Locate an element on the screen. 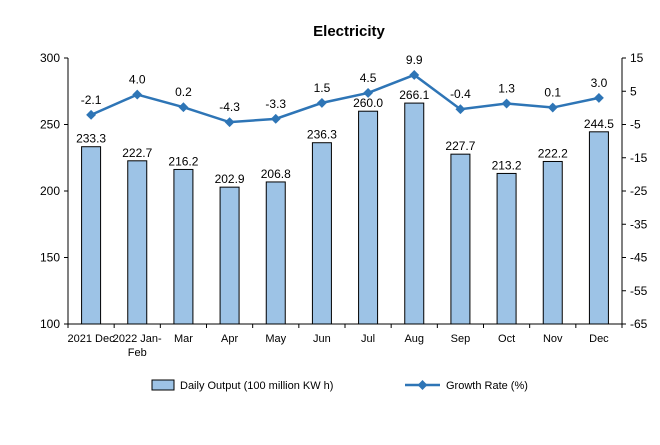 The height and width of the screenshot is (445, 660). x-tick-label-line: Nov is located at coordinates (553, 339).